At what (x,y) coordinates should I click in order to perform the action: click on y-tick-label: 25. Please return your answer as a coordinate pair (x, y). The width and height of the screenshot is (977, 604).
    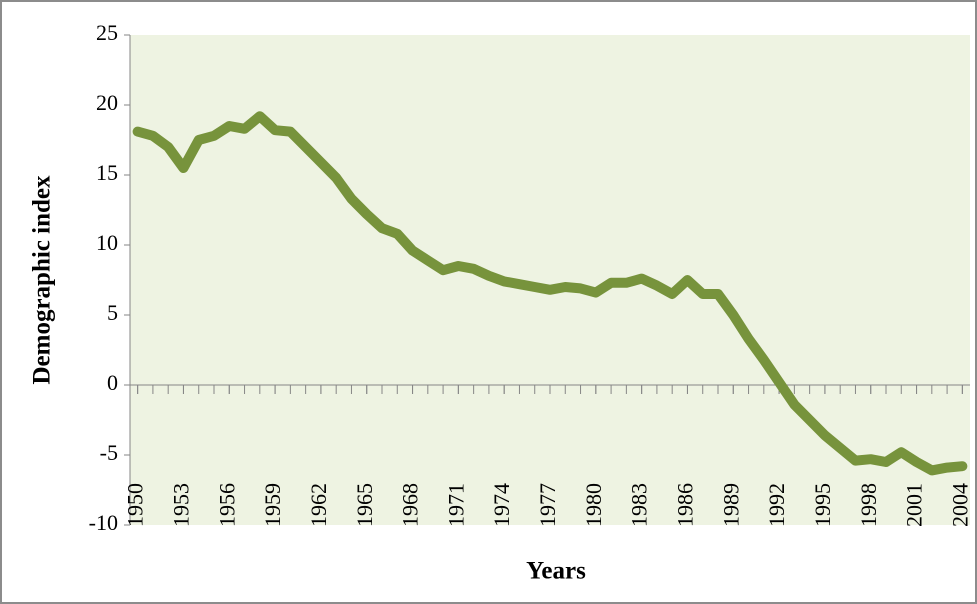
    Looking at the image, I should click on (107, 32).